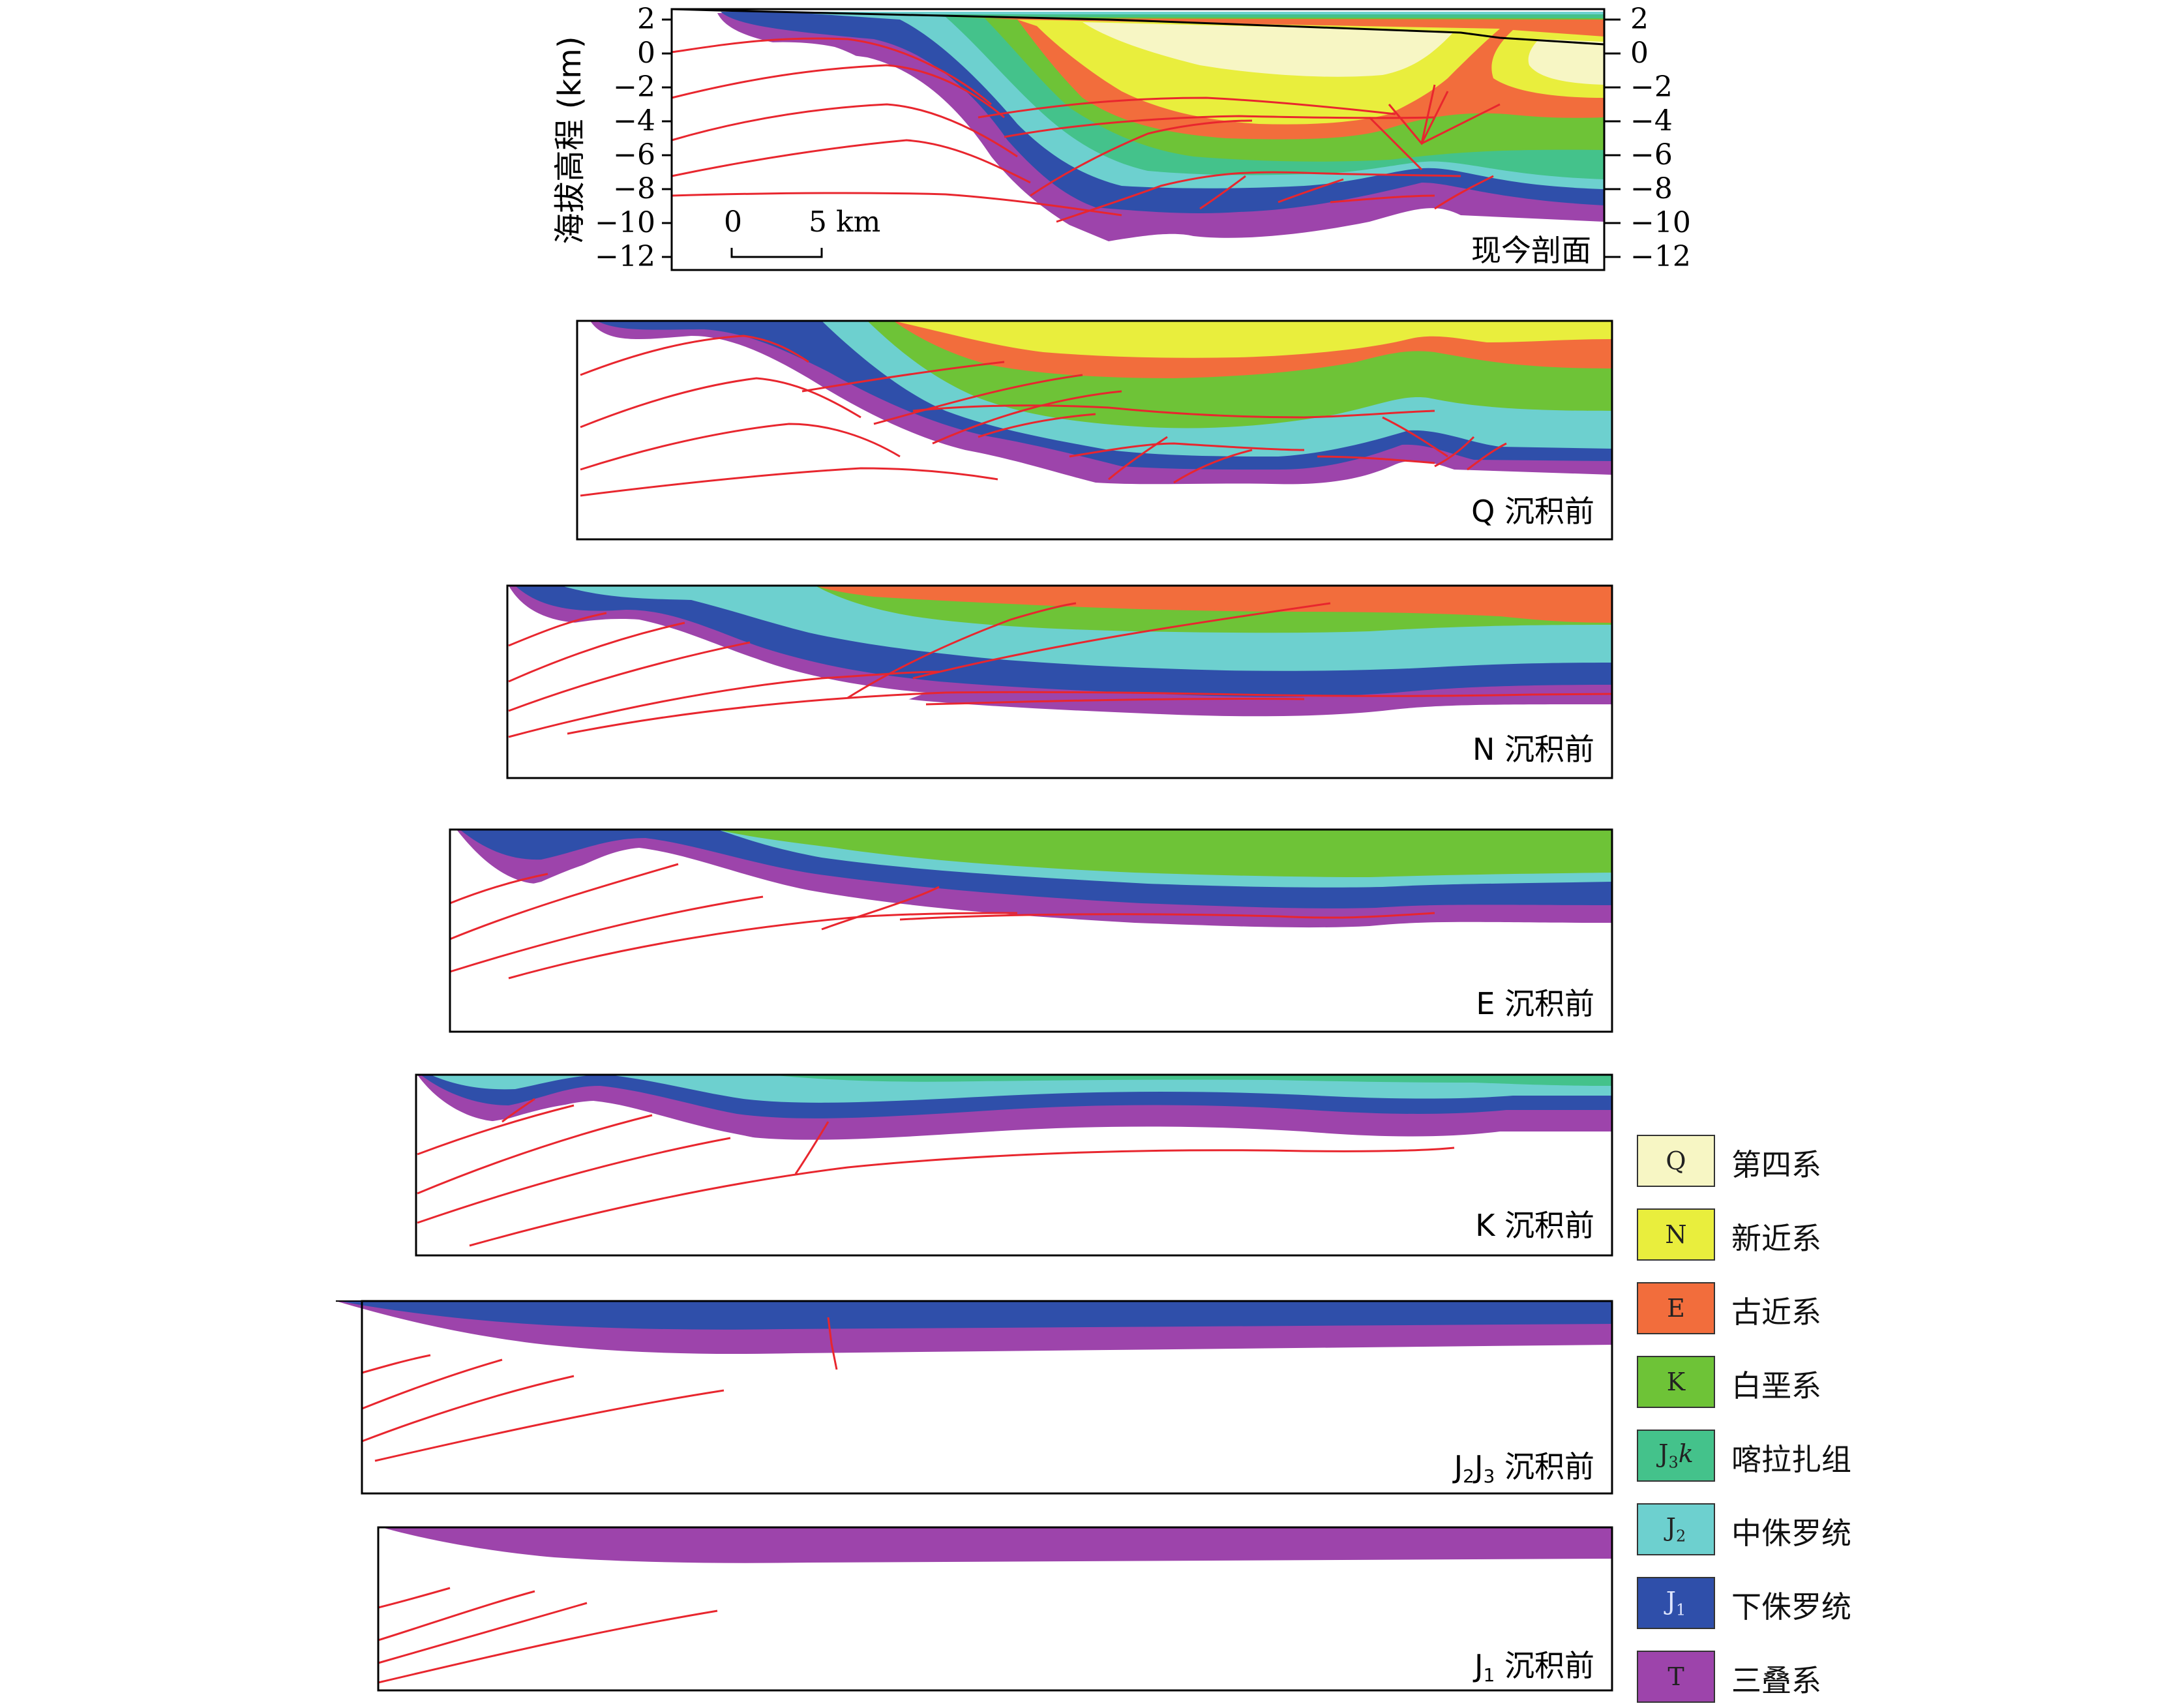 This screenshot has width=2182, height=1708. What do you see at coordinates (667, 138) in the screenshot?
I see `left-axis-ticks` at bounding box center [667, 138].